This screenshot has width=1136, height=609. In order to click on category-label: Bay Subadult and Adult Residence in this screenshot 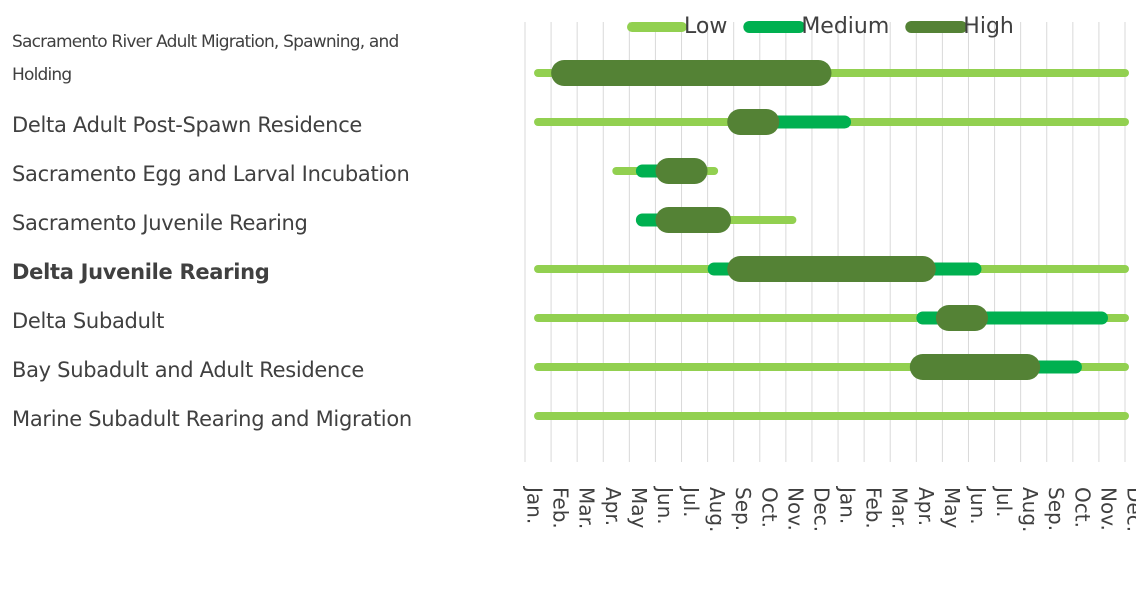, I will do `click(188, 370)`.